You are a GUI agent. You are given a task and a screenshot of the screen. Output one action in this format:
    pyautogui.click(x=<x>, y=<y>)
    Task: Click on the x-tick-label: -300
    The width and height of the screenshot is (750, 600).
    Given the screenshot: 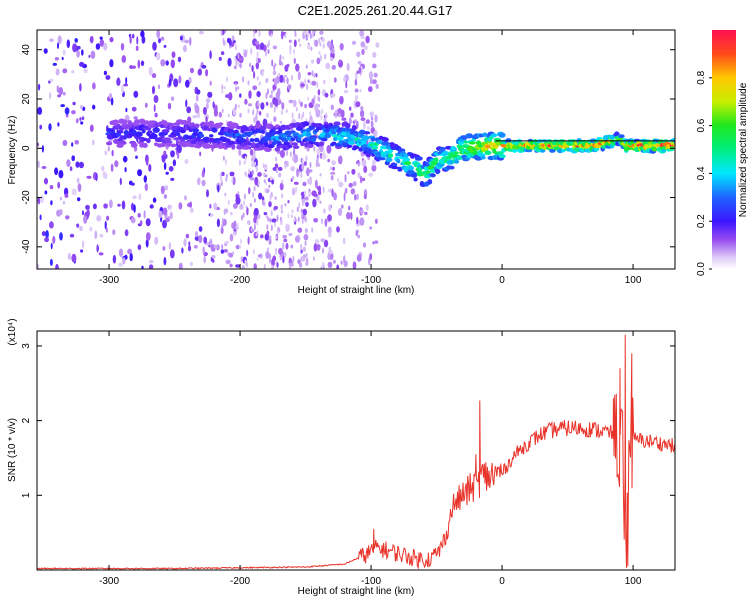 What is the action you would take?
    pyautogui.click(x=109, y=280)
    